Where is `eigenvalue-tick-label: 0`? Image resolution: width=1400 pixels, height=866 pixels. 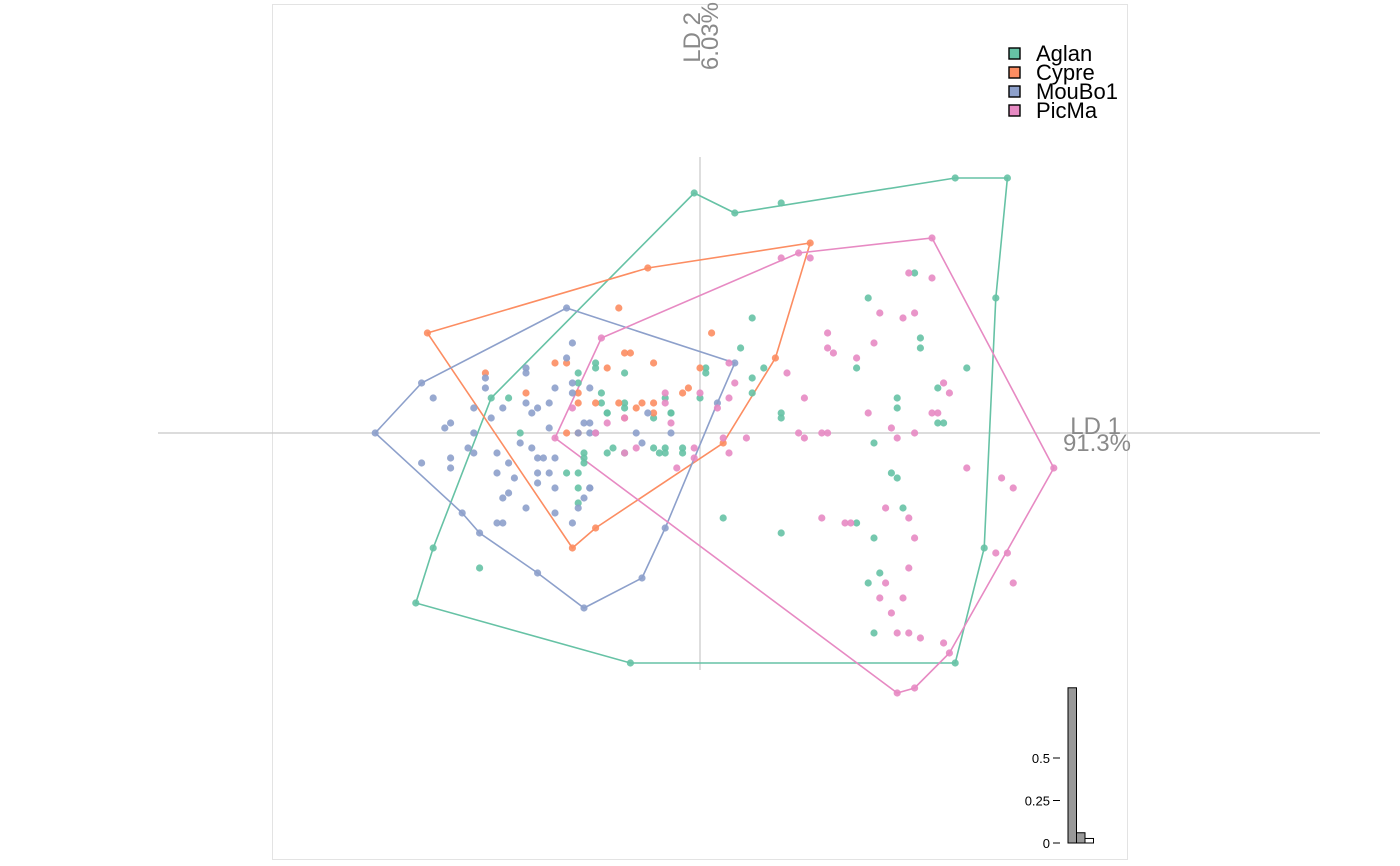
eigenvalue-tick-label: 0 is located at coordinates (1046, 843).